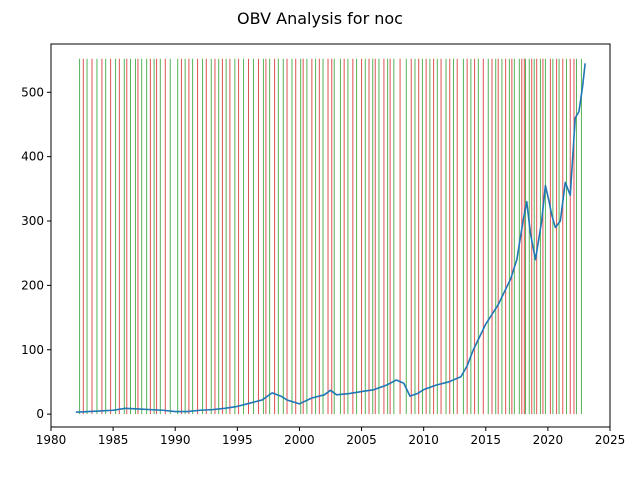 The height and width of the screenshot is (480, 640). I want to click on x-tick-label: 1985, so click(113, 440).